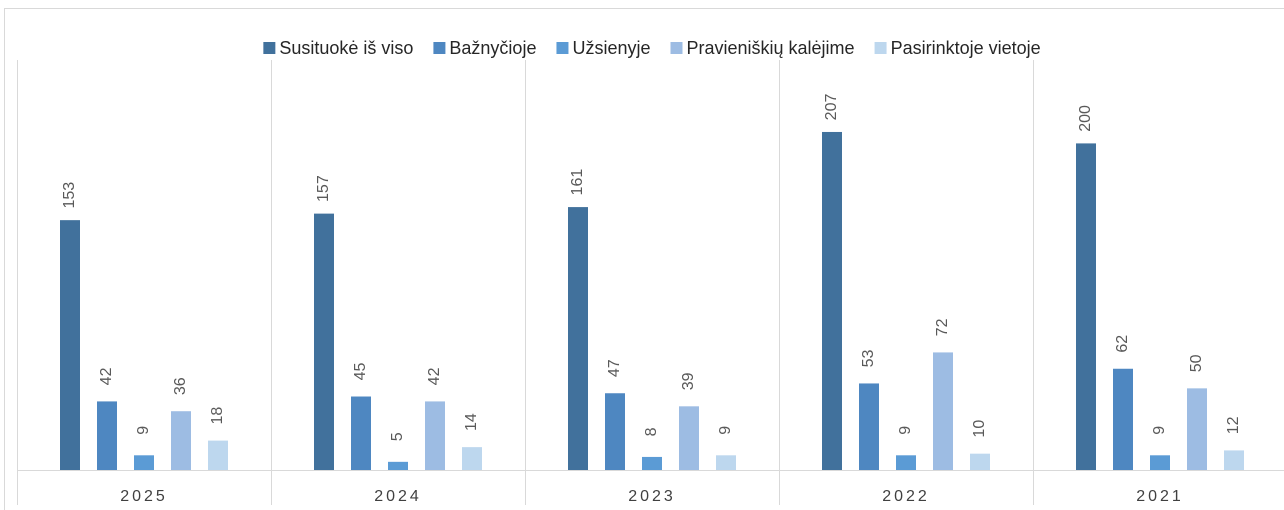 Image resolution: width=1284 pixels, height=510 pixels. What do you see at coordinates (614, 368) in the screenshot?
I see `data-label: 47` at bounding box center [614, 368].